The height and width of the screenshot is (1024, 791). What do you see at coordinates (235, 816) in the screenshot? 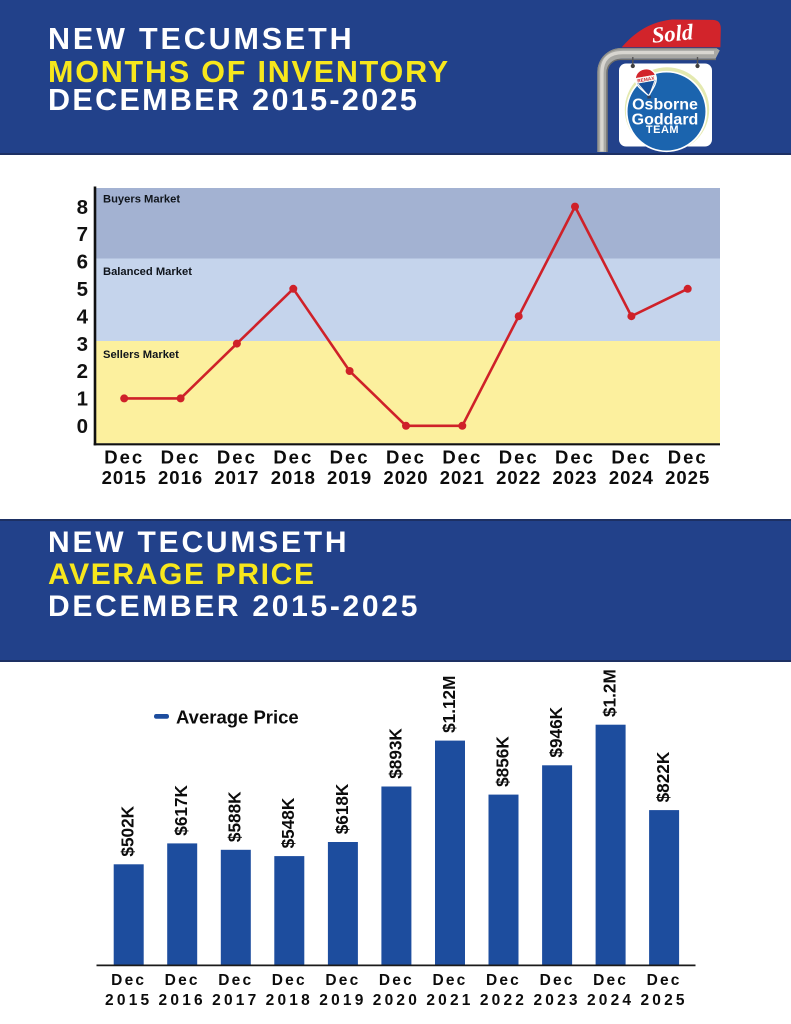
I see `svg-text: $588K` at bounding box center [235, 816].